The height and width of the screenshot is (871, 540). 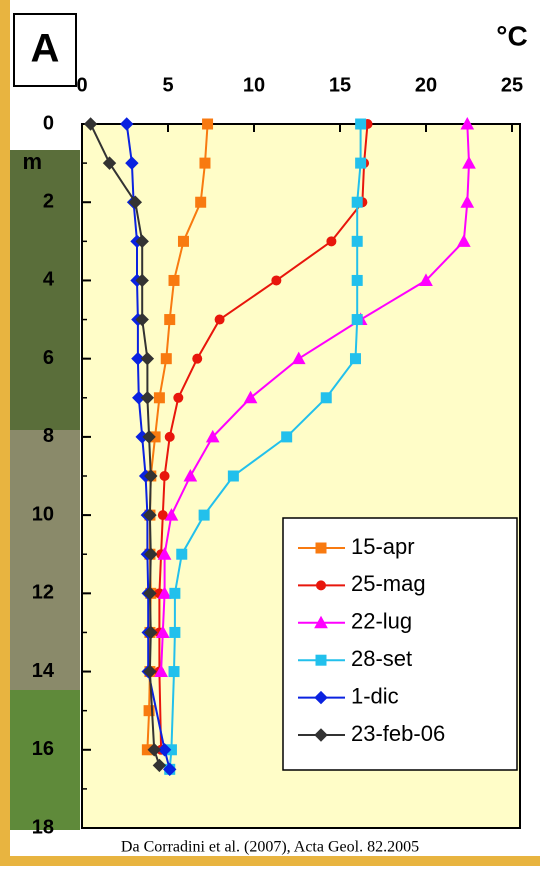 What do you see at coordinates (512, 85) in the screenshot?
I see `x-tick-label: 25` at bounding box center [512, 85].